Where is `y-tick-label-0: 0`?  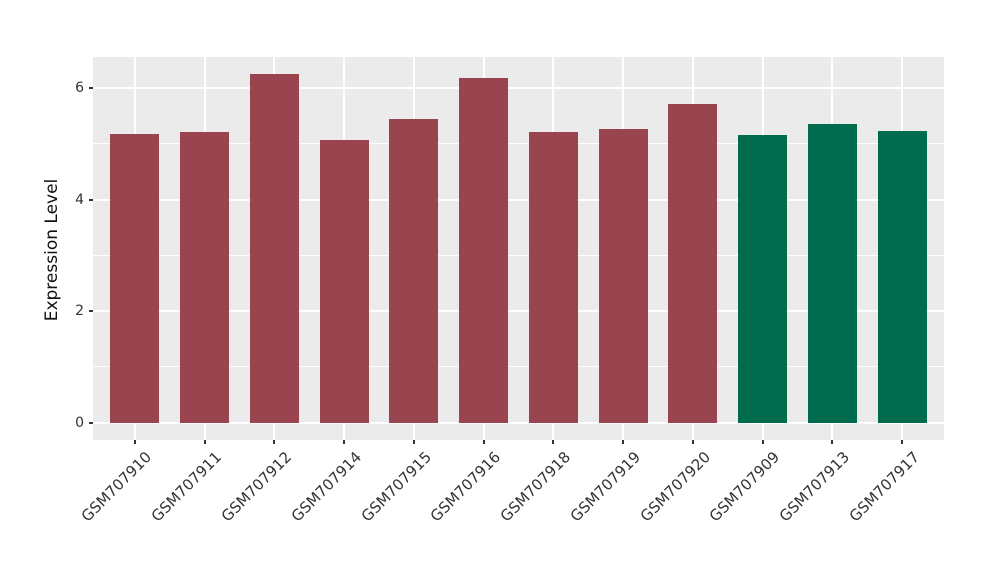
y-tick-label-0: 0 is located at coordinates (79, 422).